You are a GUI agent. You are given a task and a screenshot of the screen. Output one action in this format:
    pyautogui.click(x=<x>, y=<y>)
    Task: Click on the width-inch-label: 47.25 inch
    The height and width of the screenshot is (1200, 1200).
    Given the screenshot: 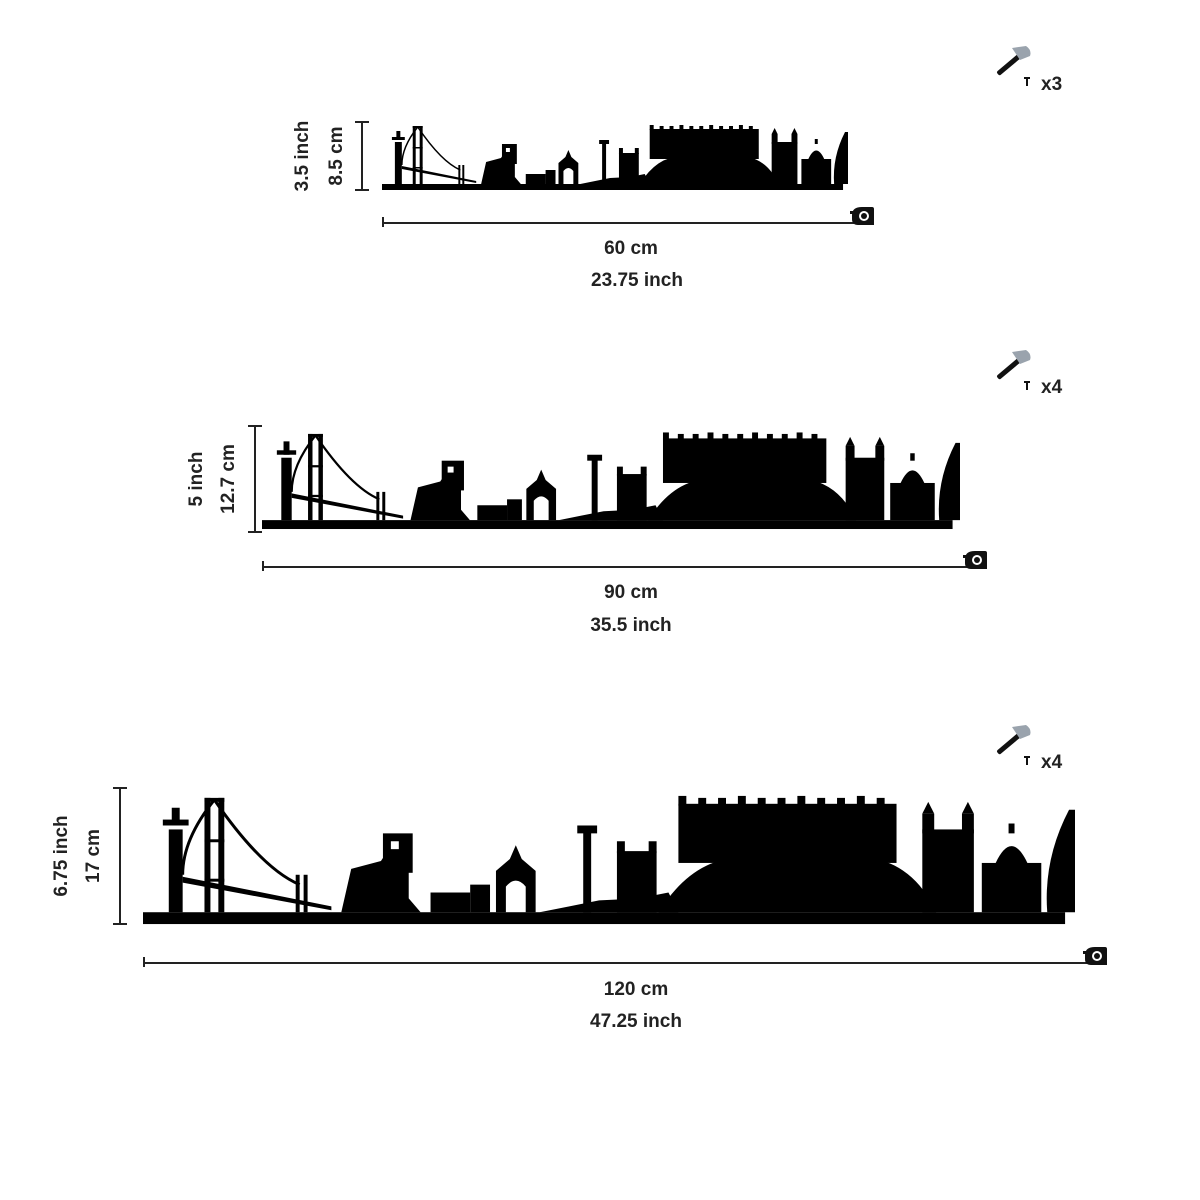 What is the action you would take?
    pyautogui.click(x=636, y=1021)
    